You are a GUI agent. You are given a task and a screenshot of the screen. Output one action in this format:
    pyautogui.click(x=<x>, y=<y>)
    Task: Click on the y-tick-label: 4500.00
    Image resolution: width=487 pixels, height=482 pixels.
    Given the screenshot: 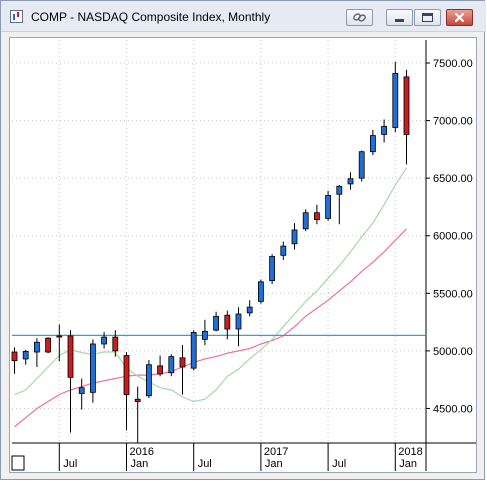 What is the action you would take?
    pyautogui.click(x=453, y=409)
    